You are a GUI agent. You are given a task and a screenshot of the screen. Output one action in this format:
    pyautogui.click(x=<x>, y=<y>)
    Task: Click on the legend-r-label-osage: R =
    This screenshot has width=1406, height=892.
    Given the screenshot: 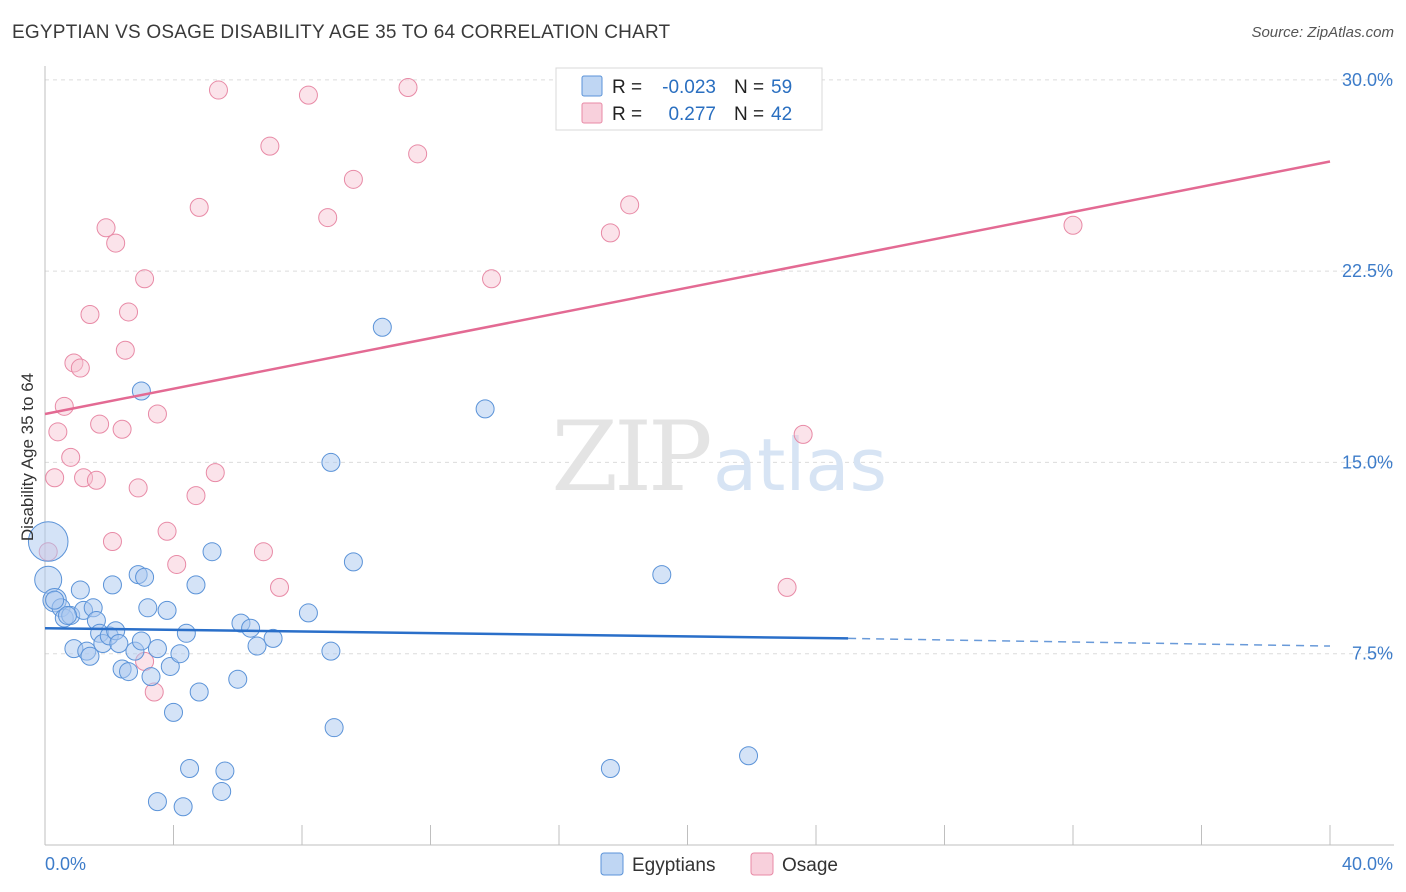 What is the action you would take?
    pyautogui.click(x=627, y=114)
    